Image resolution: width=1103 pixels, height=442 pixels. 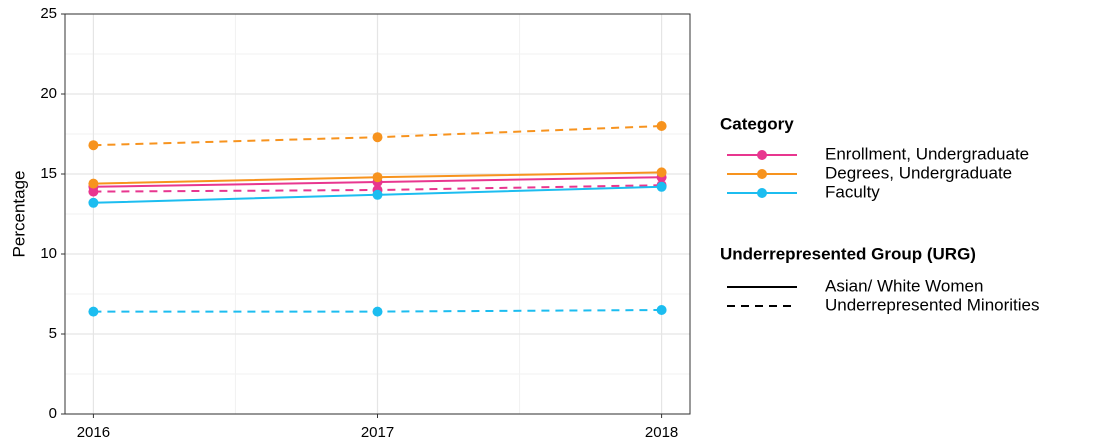 I want to click on y-tick-label: 15, so click(x=48, y=173).